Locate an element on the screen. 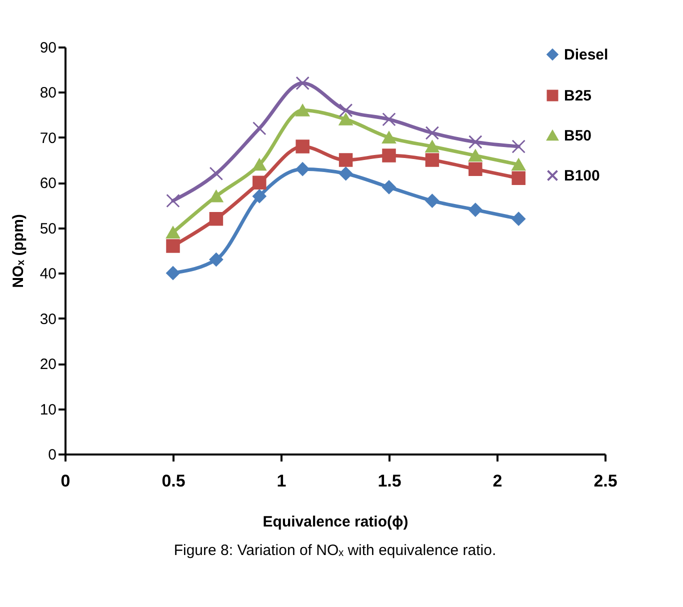 Image resolution: width=683 pixels, height=607 pixels. y-tick-label: 30 is located at coordinates (48, 319).